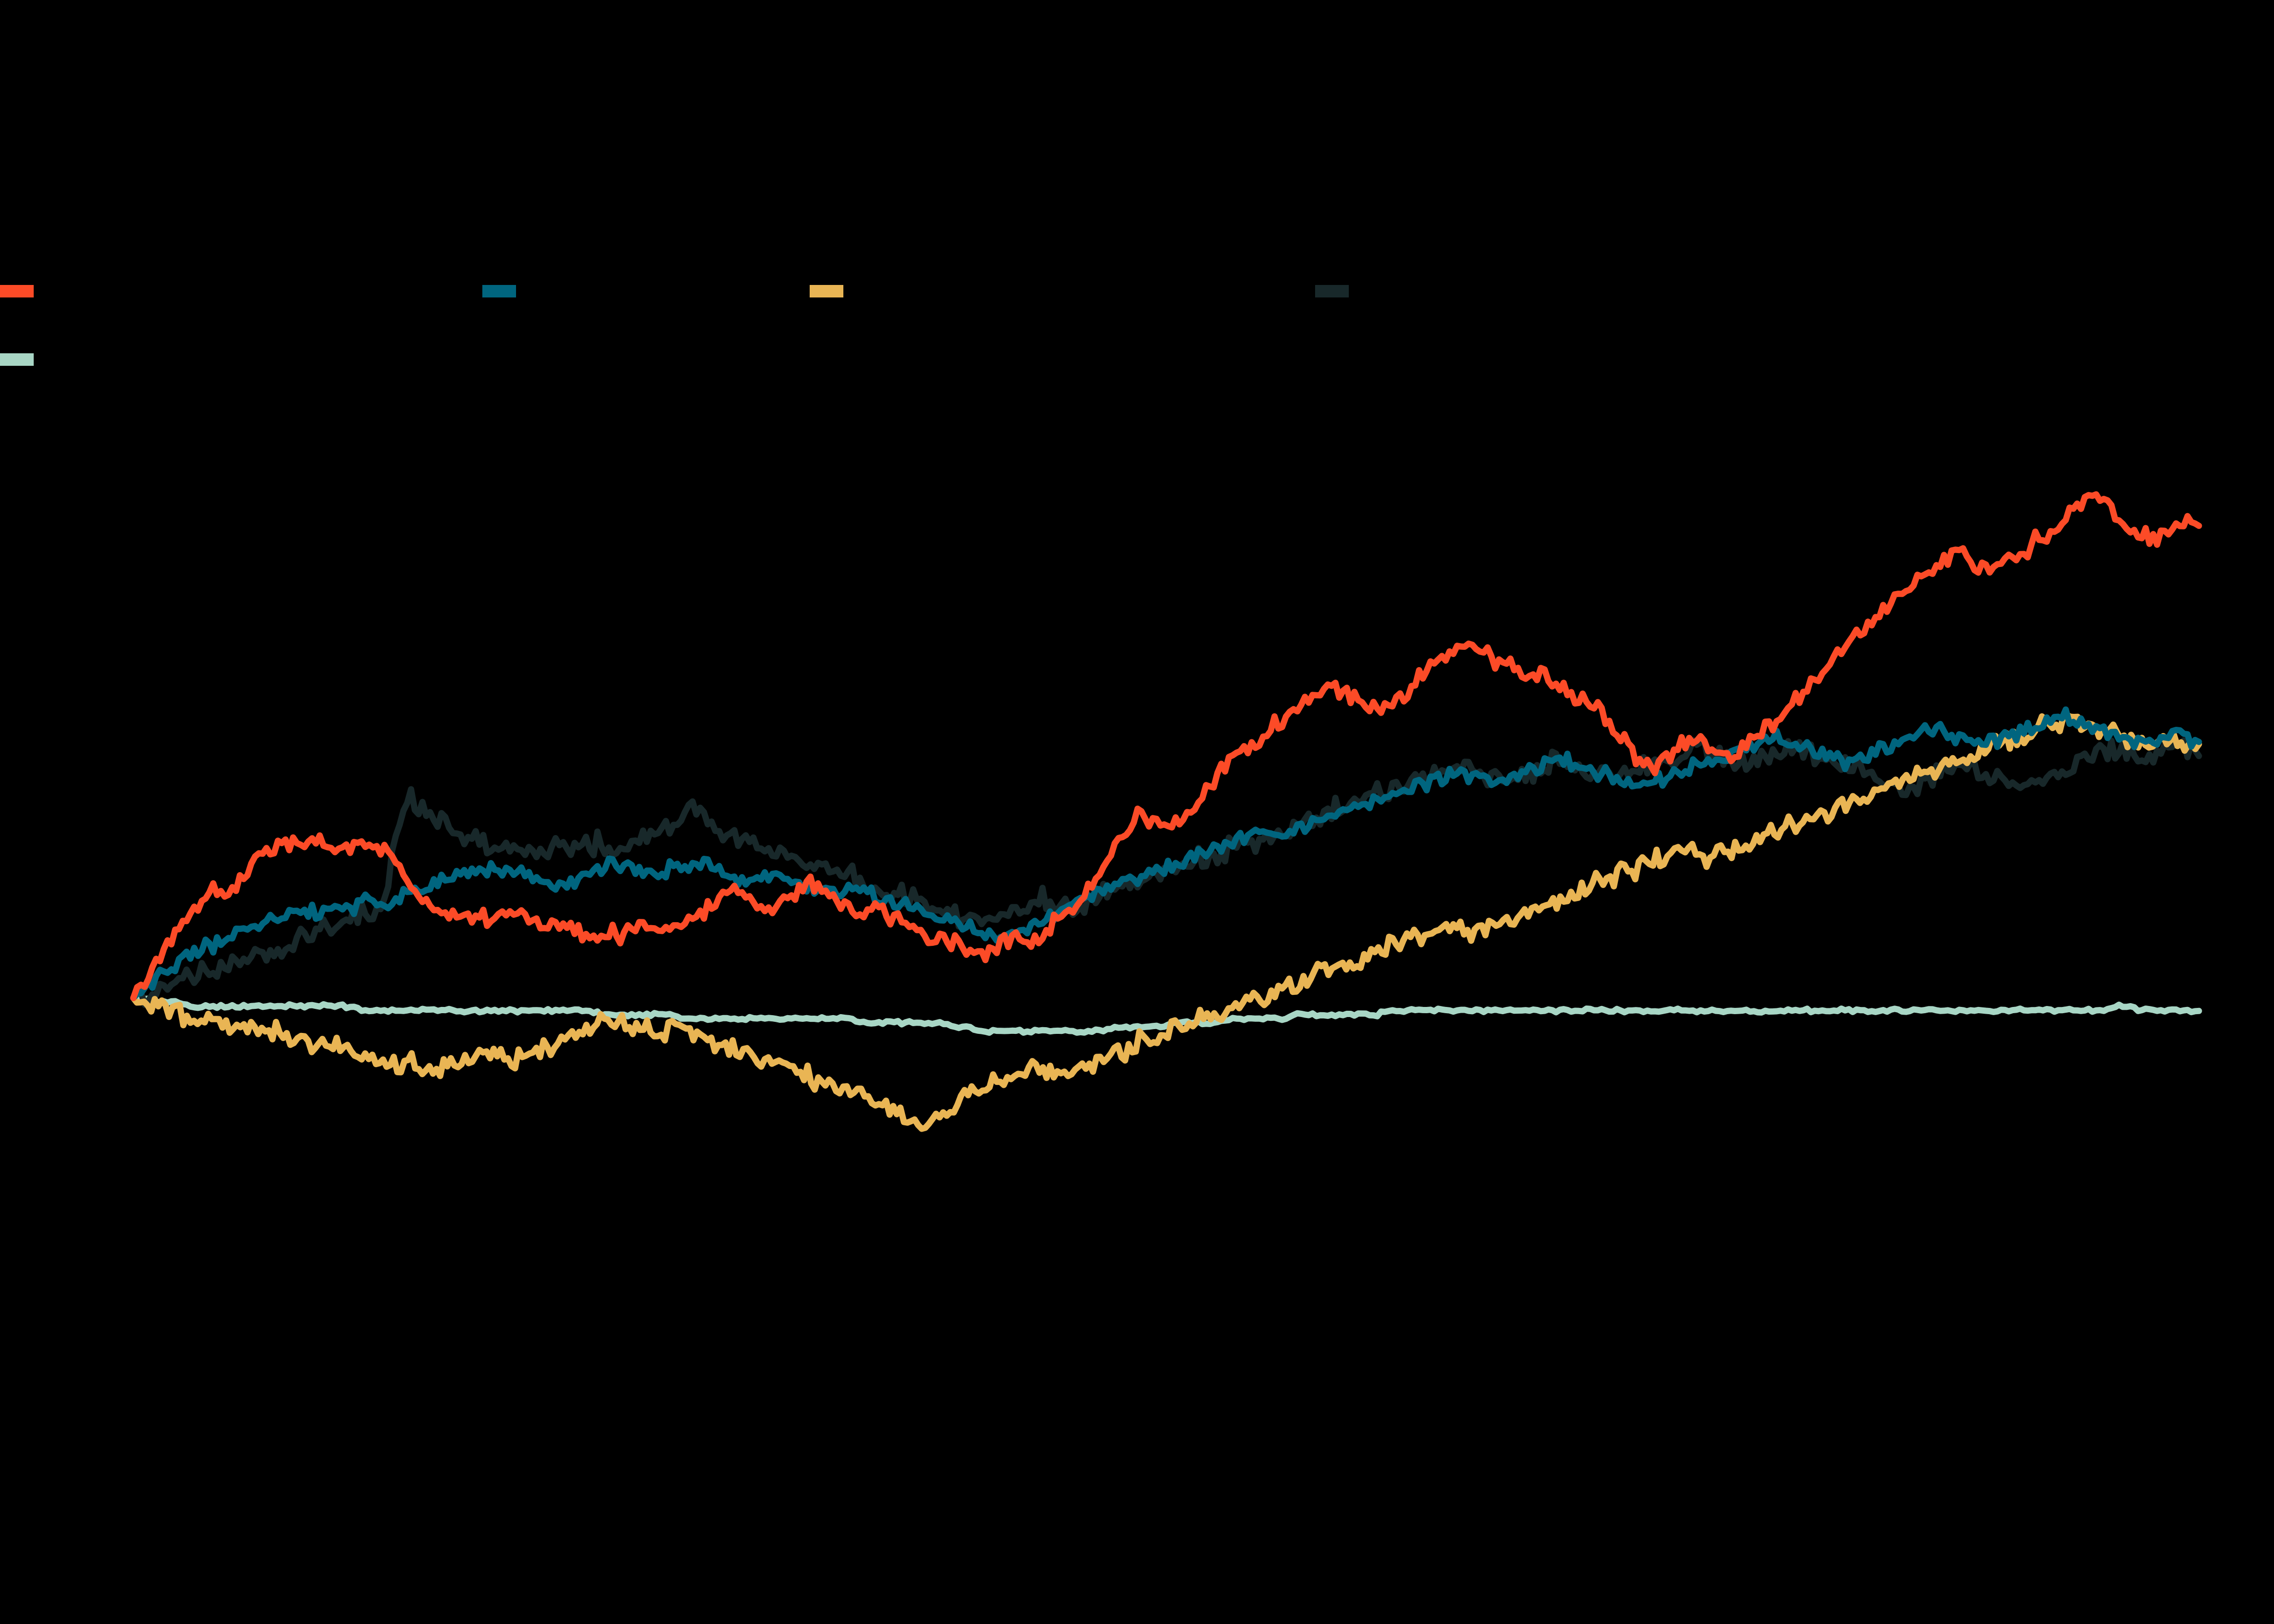  I want to click on chart-subtitle: Indexed, start of period = 100, so click(236, 92).